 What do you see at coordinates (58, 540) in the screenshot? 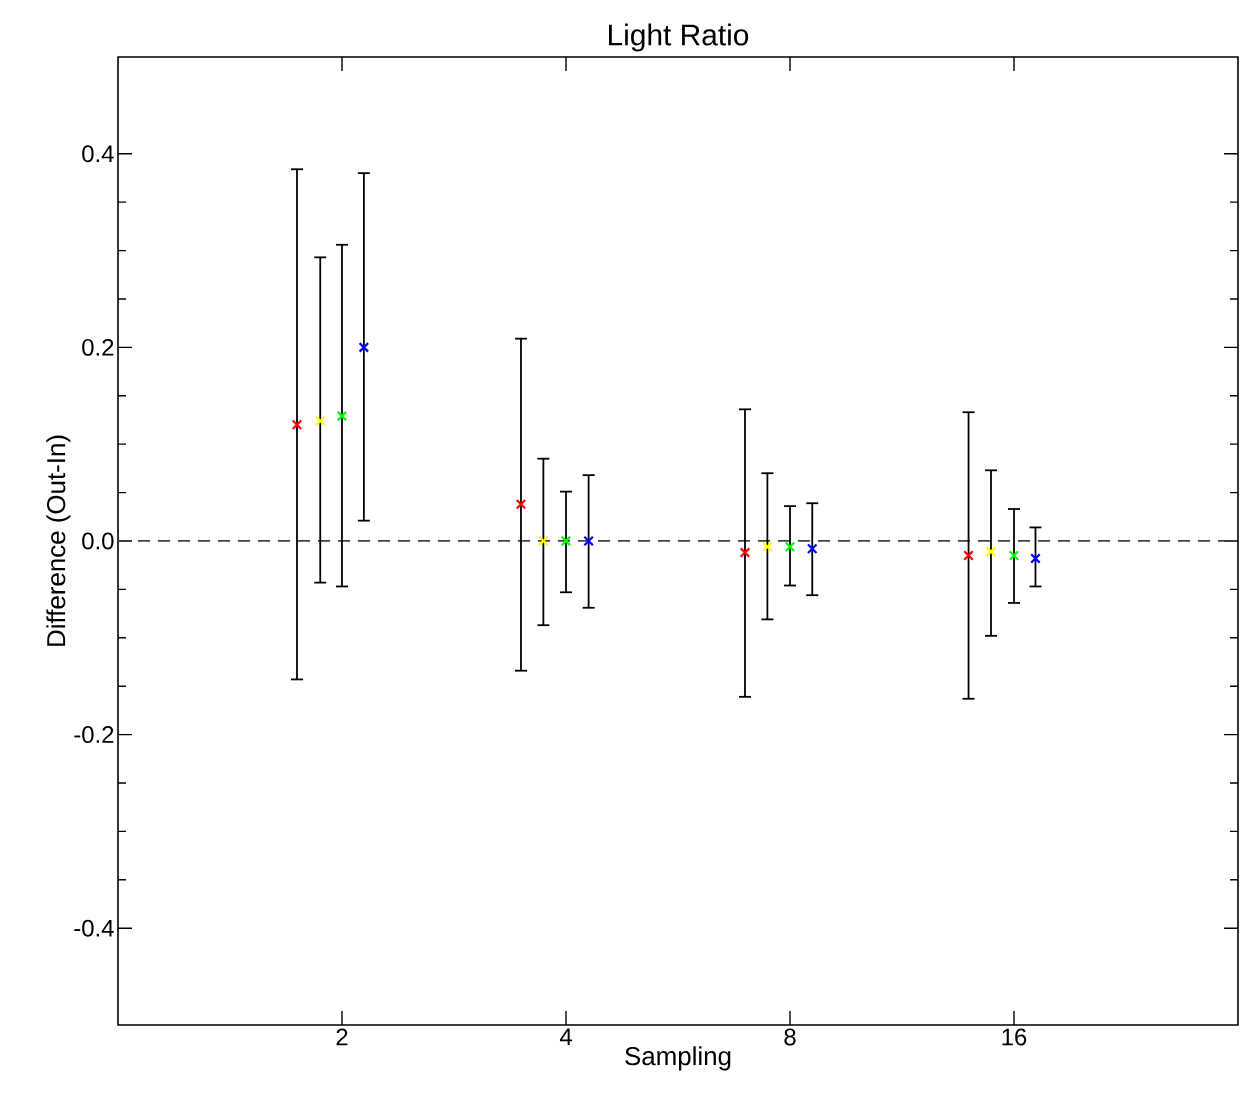
I see `y-axis-title: Difference (Out-In)` at bounding box center [58, 540].